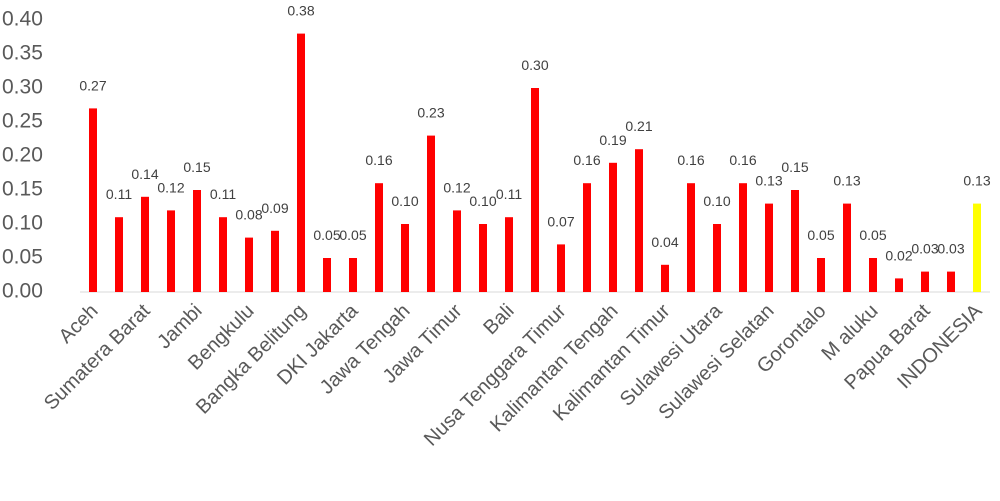  I want to click on y-tick-label: 0.05, so click(22, 257).